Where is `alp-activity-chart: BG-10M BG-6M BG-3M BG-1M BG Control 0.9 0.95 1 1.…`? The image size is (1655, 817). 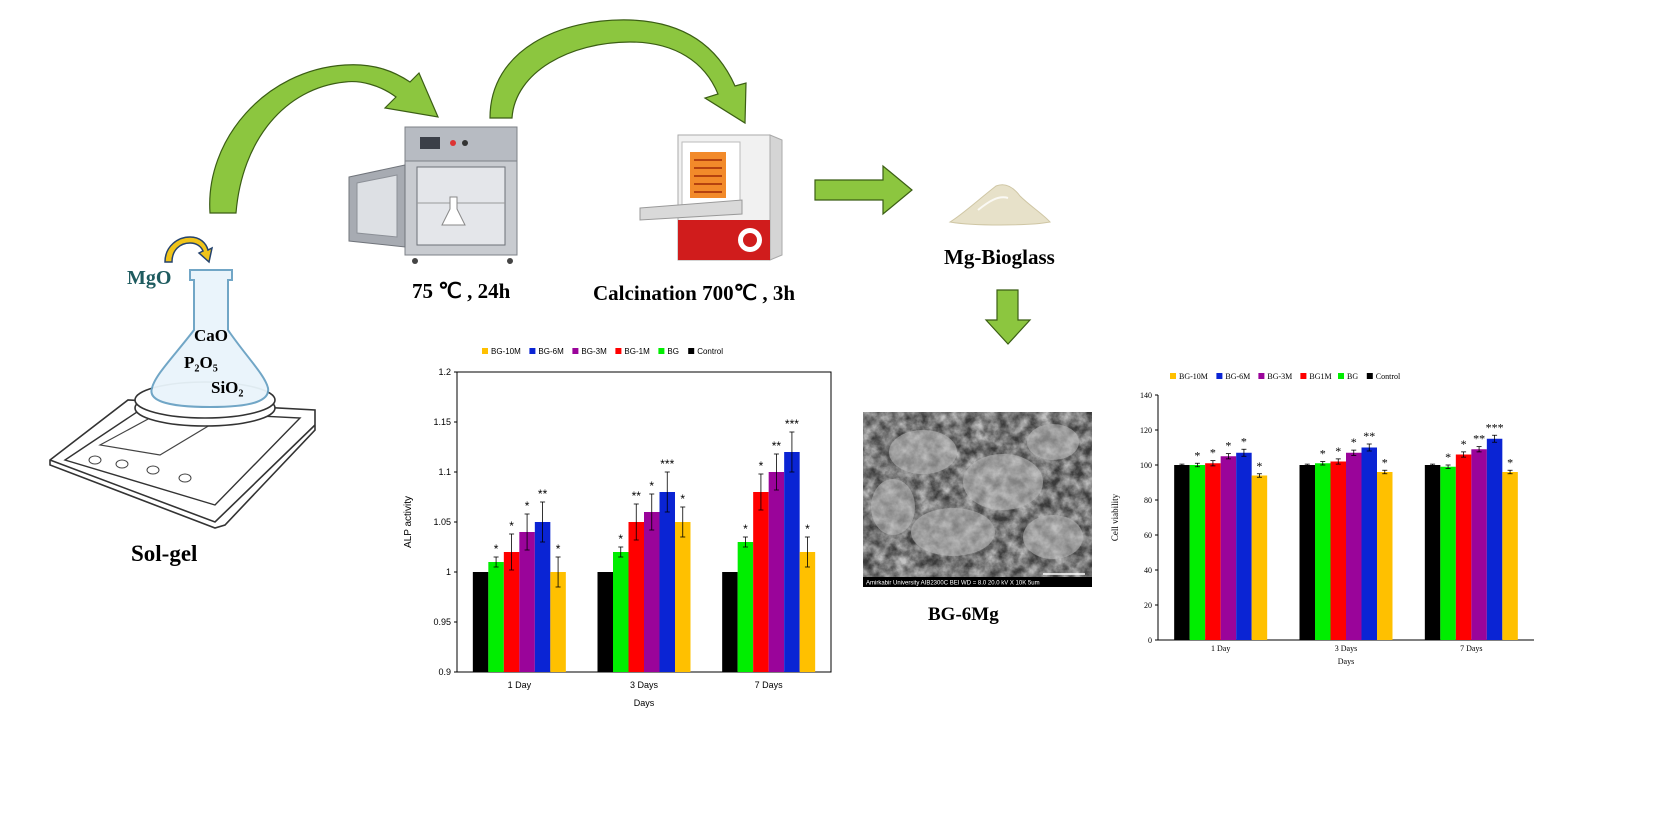 alp-activity-chart: BG-10M BG-6M BG-3M BG-1M BG Control 0.9 0.95 1 1.… is located at coordinates (617, 527).